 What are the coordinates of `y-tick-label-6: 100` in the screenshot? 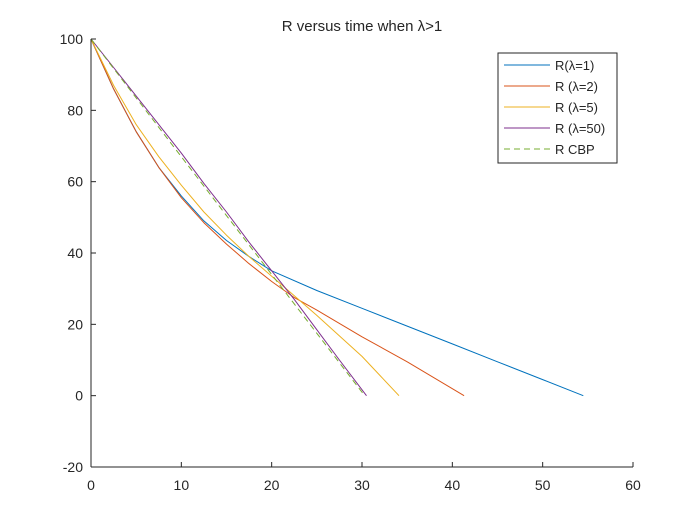 It's located at (72, 39).